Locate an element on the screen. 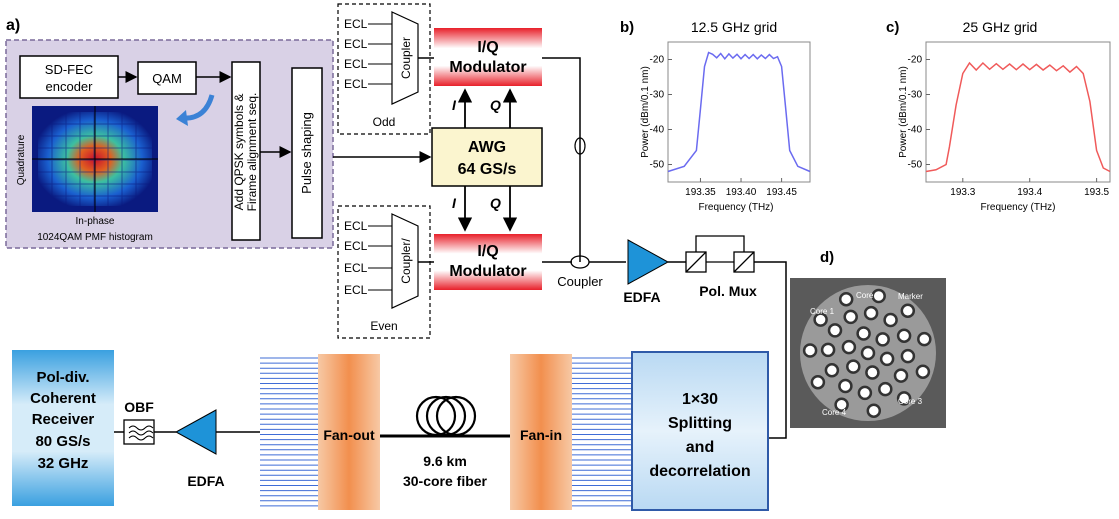 This screenshot has height=519, width=1119. fan-out-device is located at coordinates (349, 432).